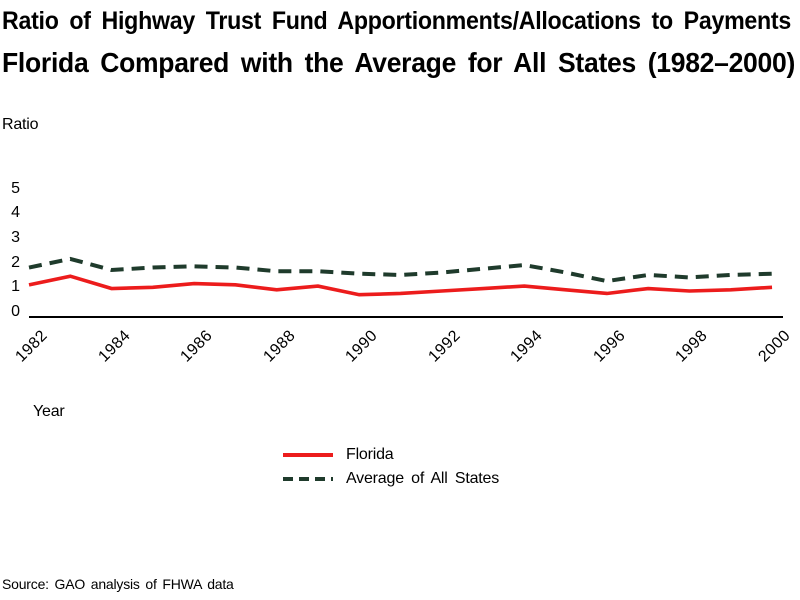 This screenshot has width=800, height=600. What do you see at coordinates (400, 270) in the screenshot?
I see `average-of-all-states-line-series` at bounding box center [400, 270].